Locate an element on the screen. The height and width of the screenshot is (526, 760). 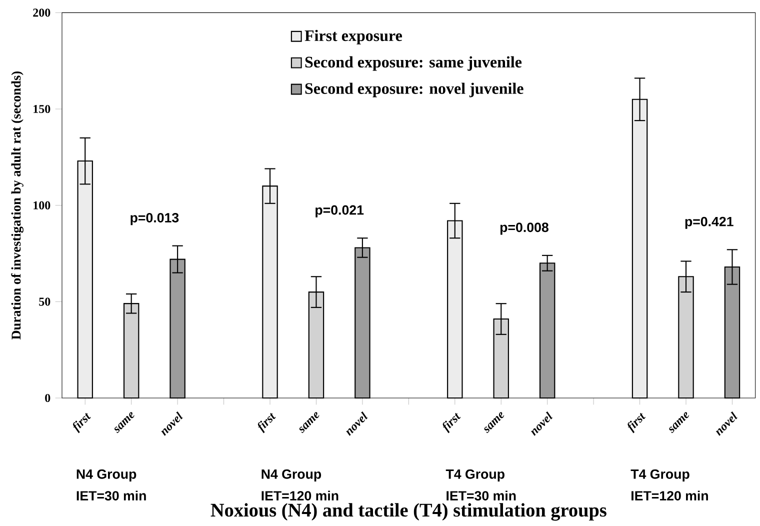
annotation: p=0.013 is located at coordinates (154, 219).